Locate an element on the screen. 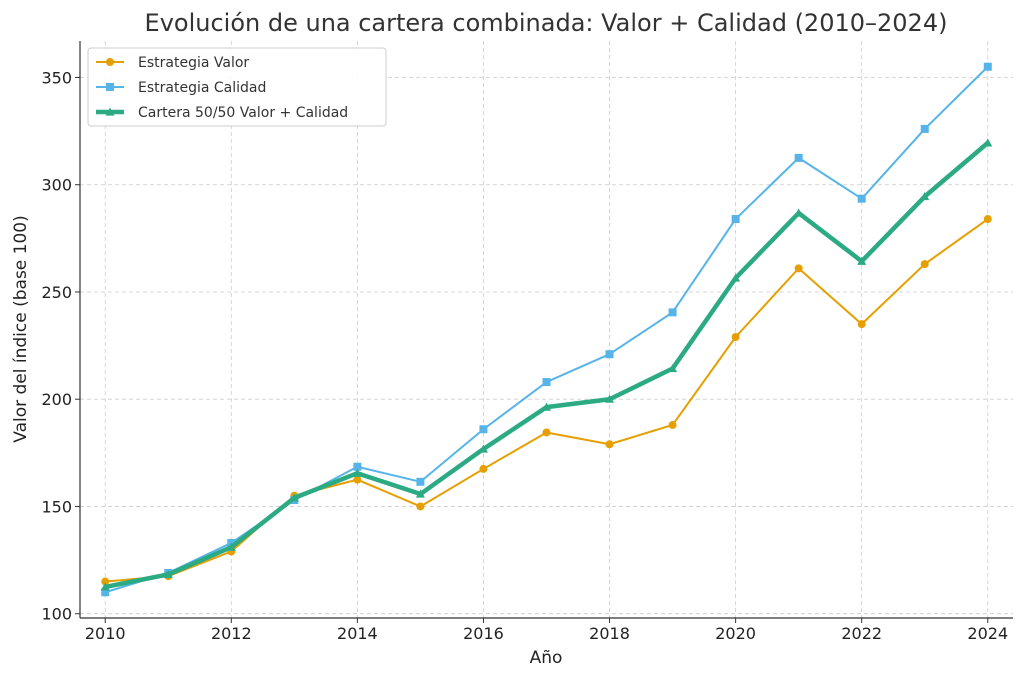 This screenshot has width=1024, height=679. y-tick-label: 250 is located at coordinates (56, 292).